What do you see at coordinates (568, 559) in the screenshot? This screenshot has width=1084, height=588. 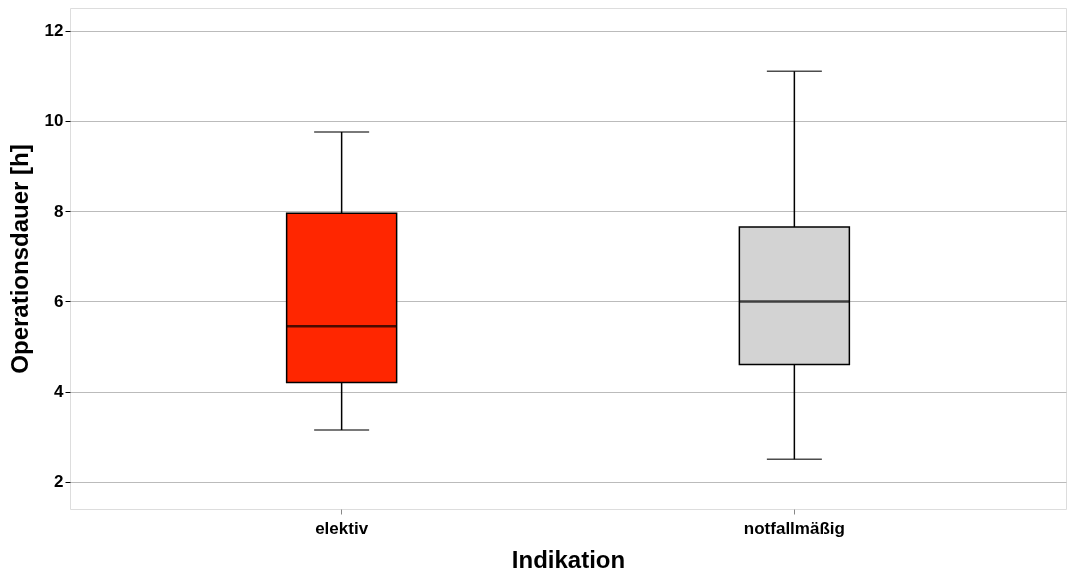 I see `x-axis-title: Indikation` at bounding box center [568, 559].